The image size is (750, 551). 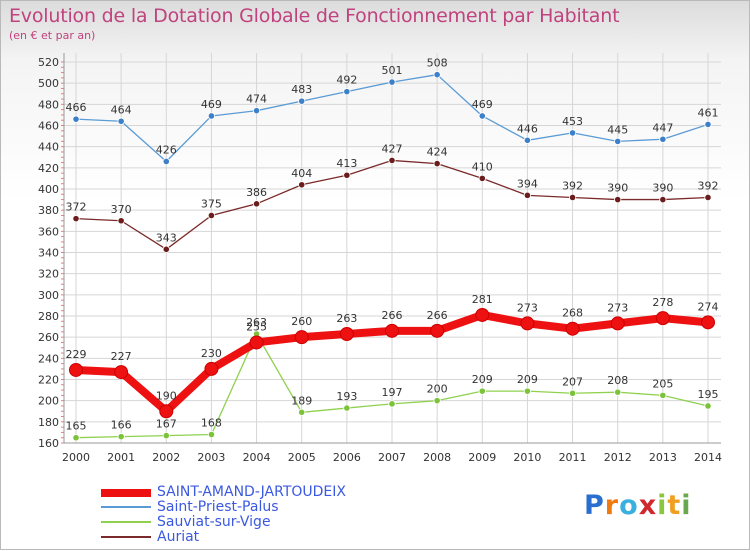 What do you see at coordinates (48, 295) in the screenshot?
I see `y-tick-label: 300` at bounding box center [48, 295].